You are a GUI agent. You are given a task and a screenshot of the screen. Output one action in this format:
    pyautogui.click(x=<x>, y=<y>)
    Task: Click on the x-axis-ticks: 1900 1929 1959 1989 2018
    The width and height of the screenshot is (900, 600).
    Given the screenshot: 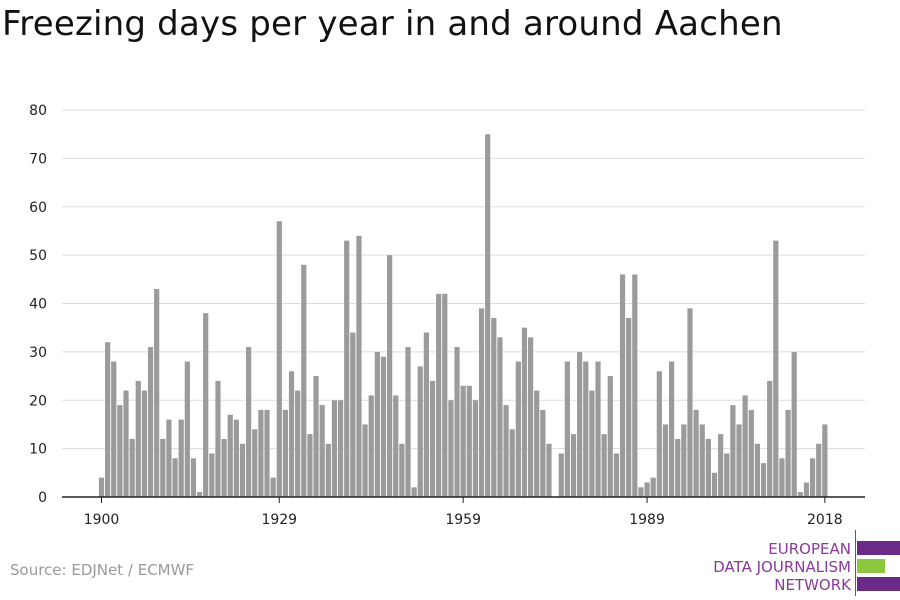 What is the action you would take?
    pyautogui.click(x=463, y=512)
    